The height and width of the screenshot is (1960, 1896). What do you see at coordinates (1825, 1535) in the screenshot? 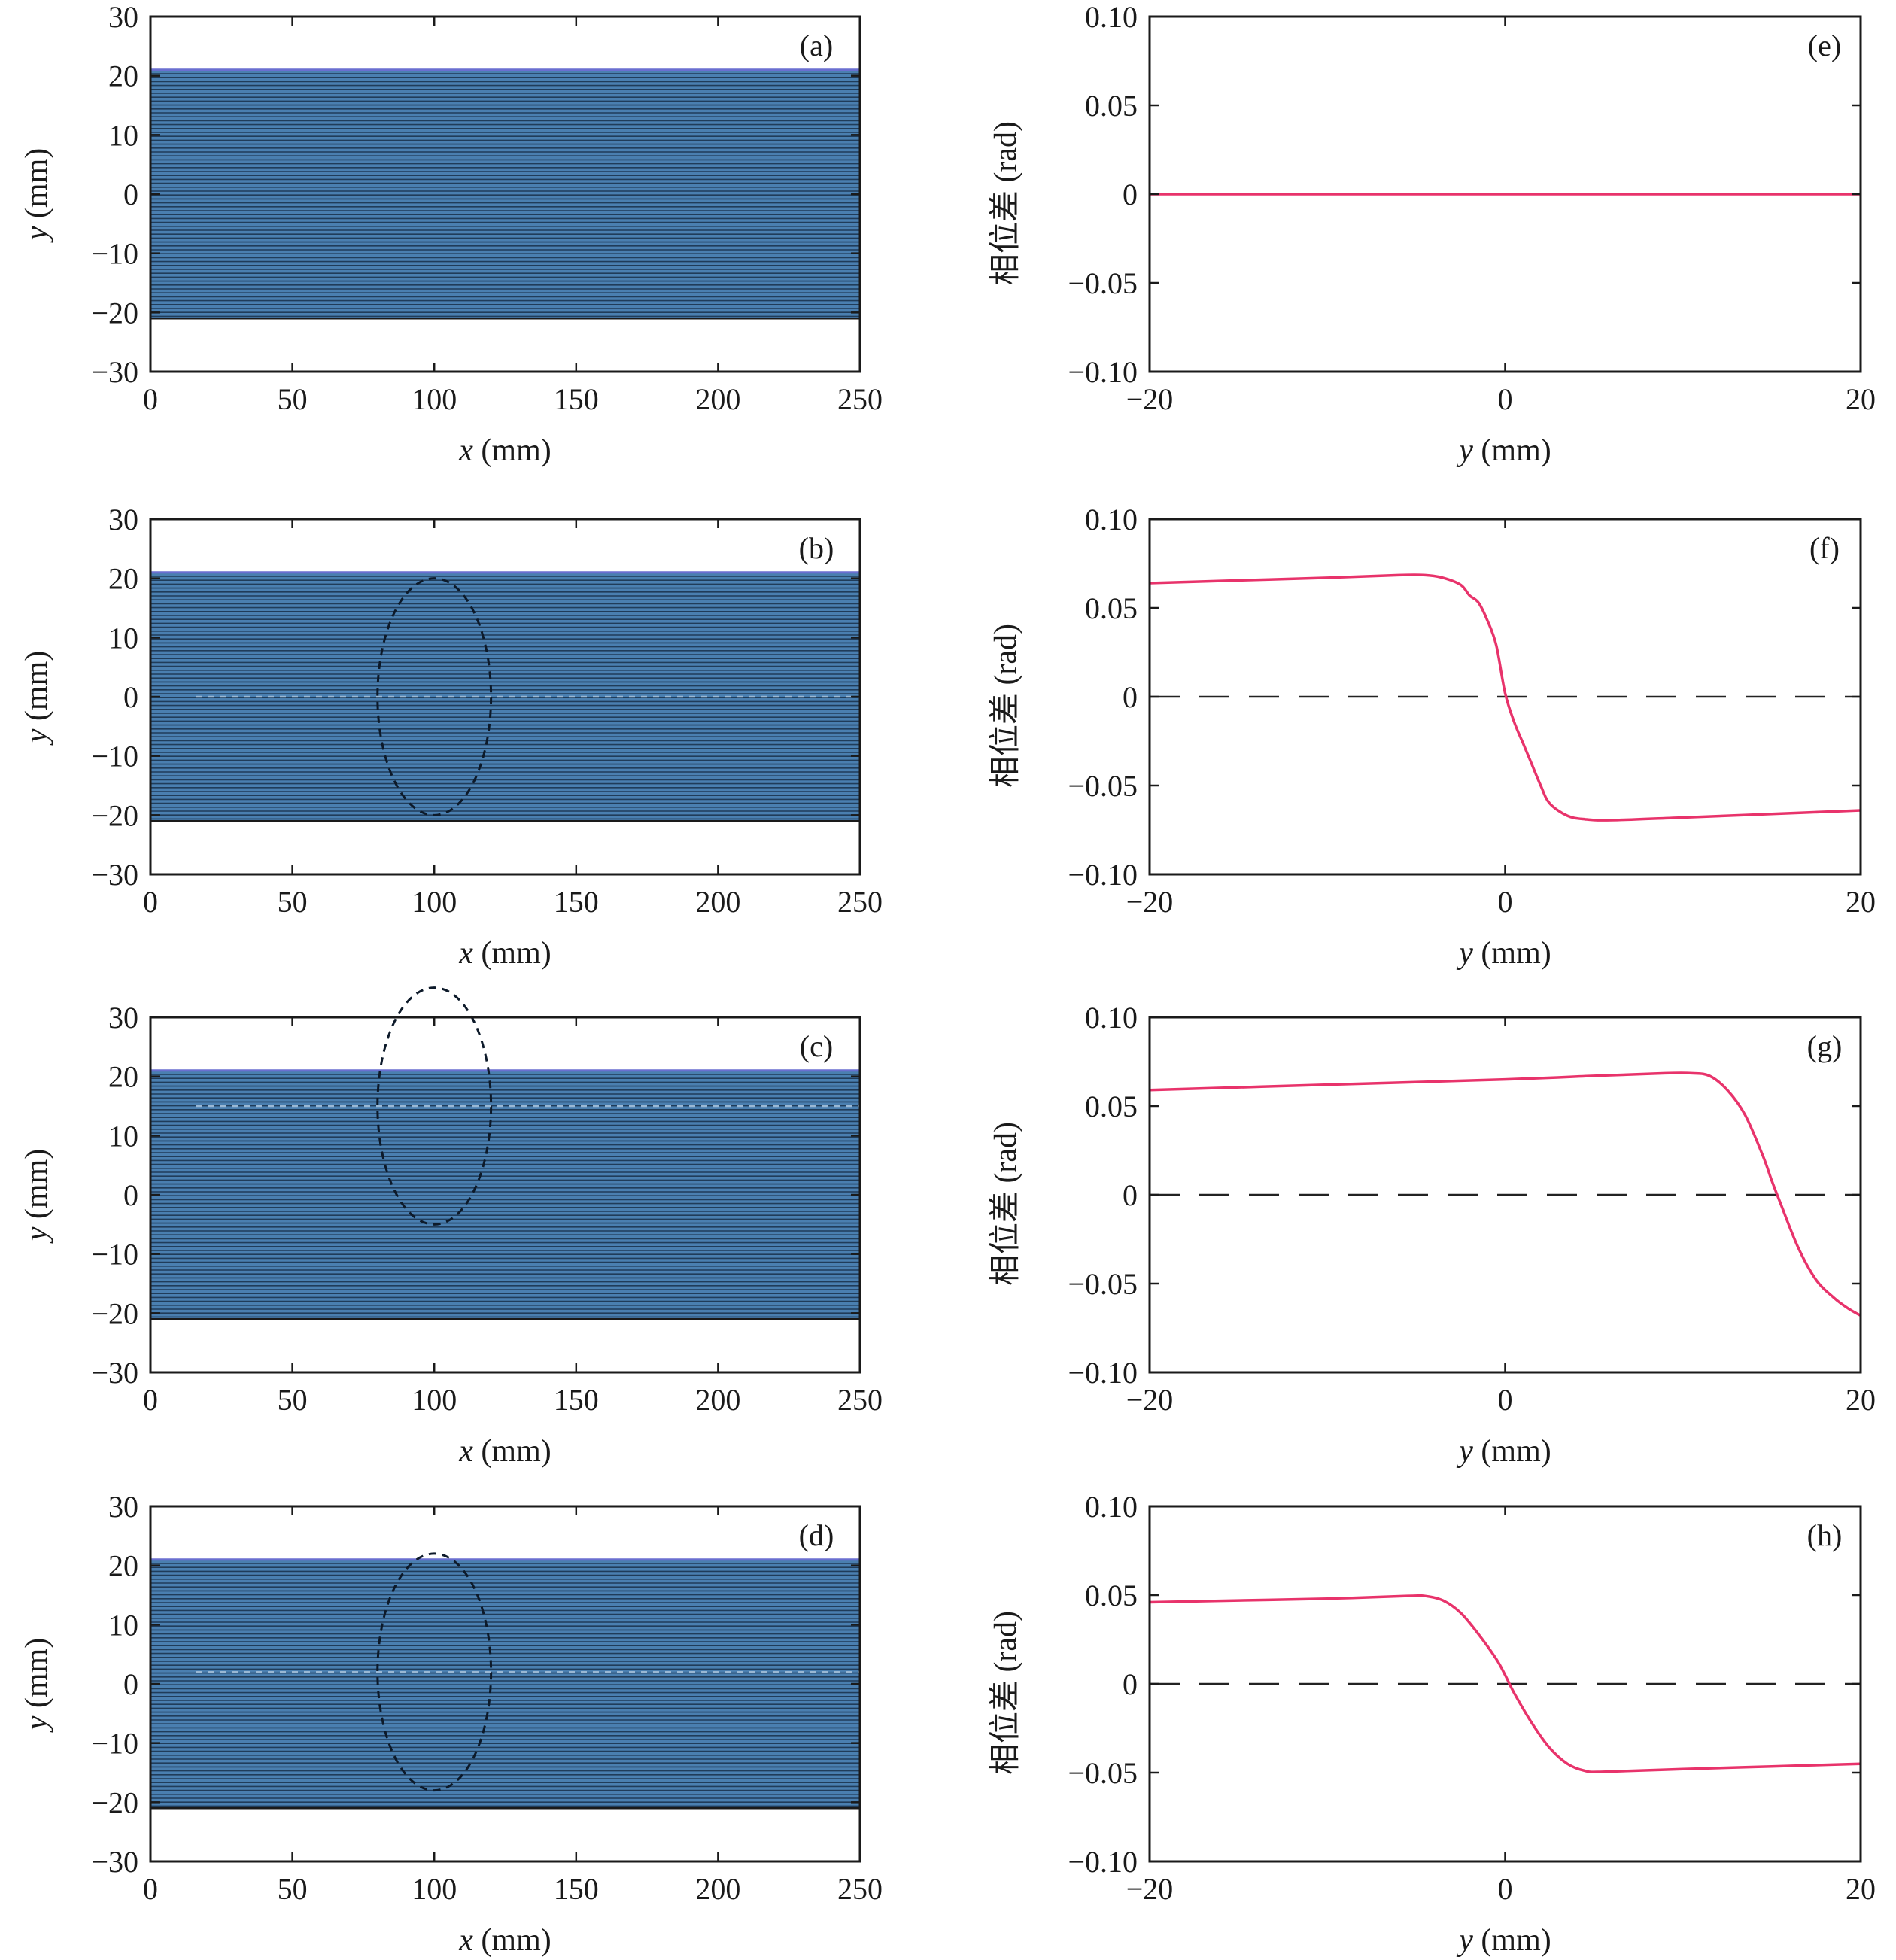
I see `panel-label: (h)` at bounding box center [1825, 1535].